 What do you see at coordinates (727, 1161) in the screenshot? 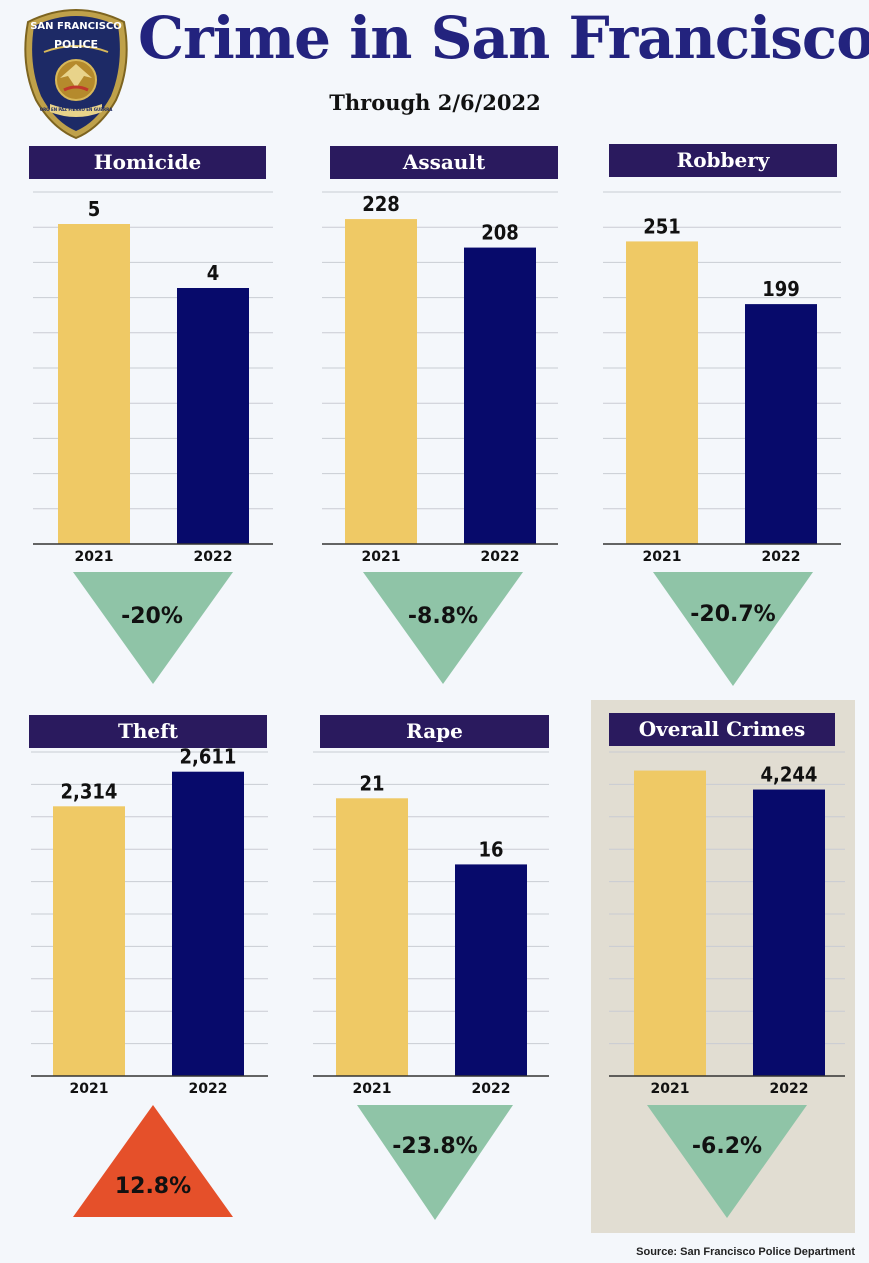
I see `overall-crimes-change-down-arrow-icon` at bounding box center [727, 1161].